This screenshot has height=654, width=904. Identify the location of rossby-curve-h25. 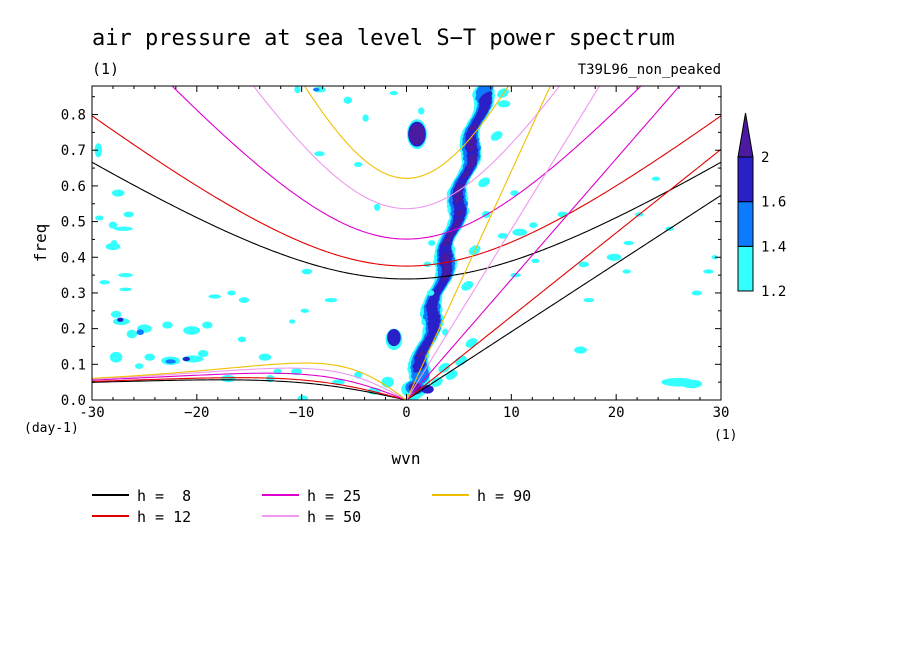
(249, 386).